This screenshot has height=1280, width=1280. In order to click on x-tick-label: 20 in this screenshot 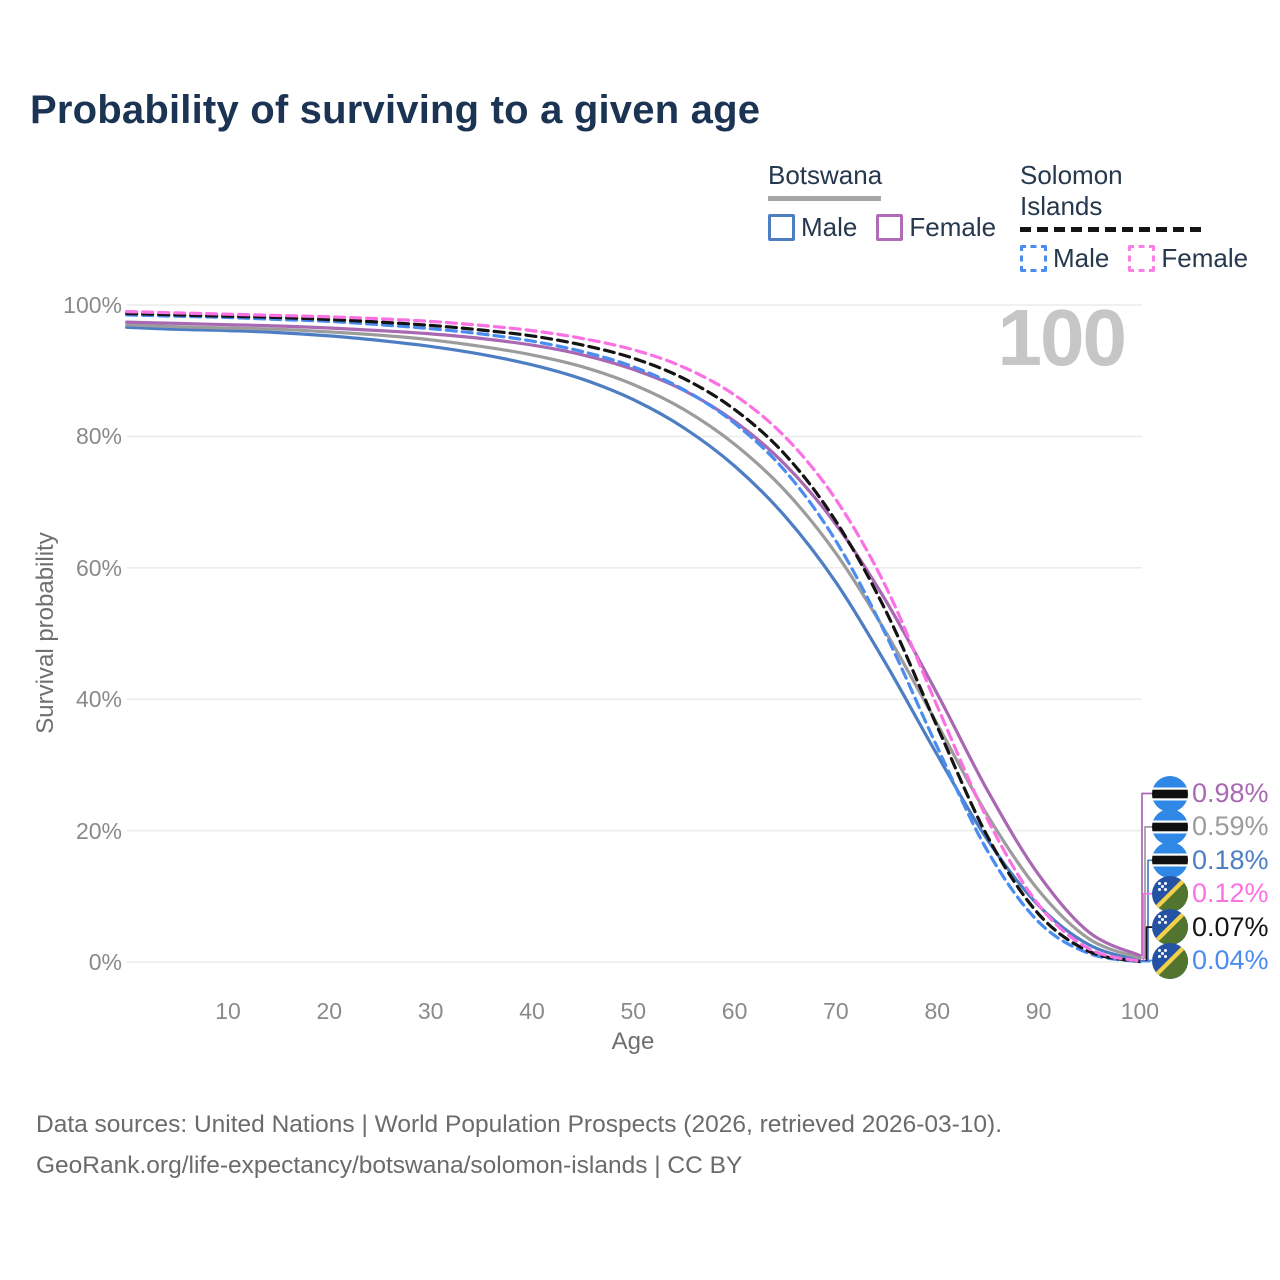, I will do `click(329, 1011)`.